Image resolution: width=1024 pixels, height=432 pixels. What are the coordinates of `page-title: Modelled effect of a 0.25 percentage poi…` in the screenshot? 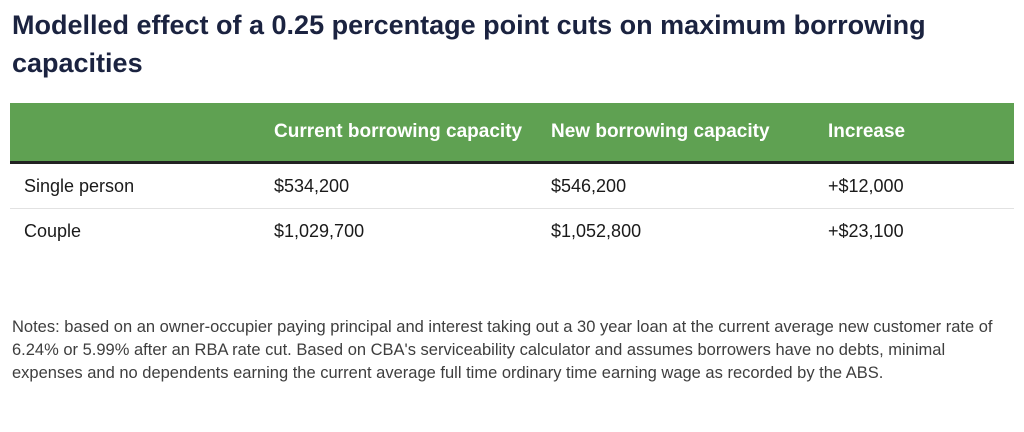 It's located at (469, 44).